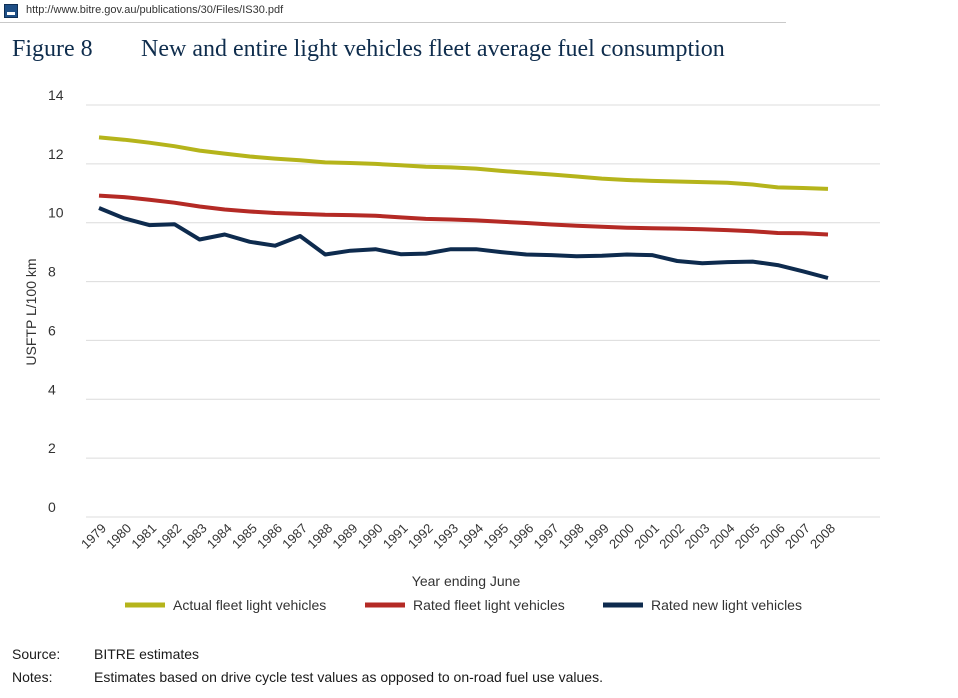  Describe the element at coordinates (56, 95) in the screenshot. I see `y-tick-label: 14` at that location.